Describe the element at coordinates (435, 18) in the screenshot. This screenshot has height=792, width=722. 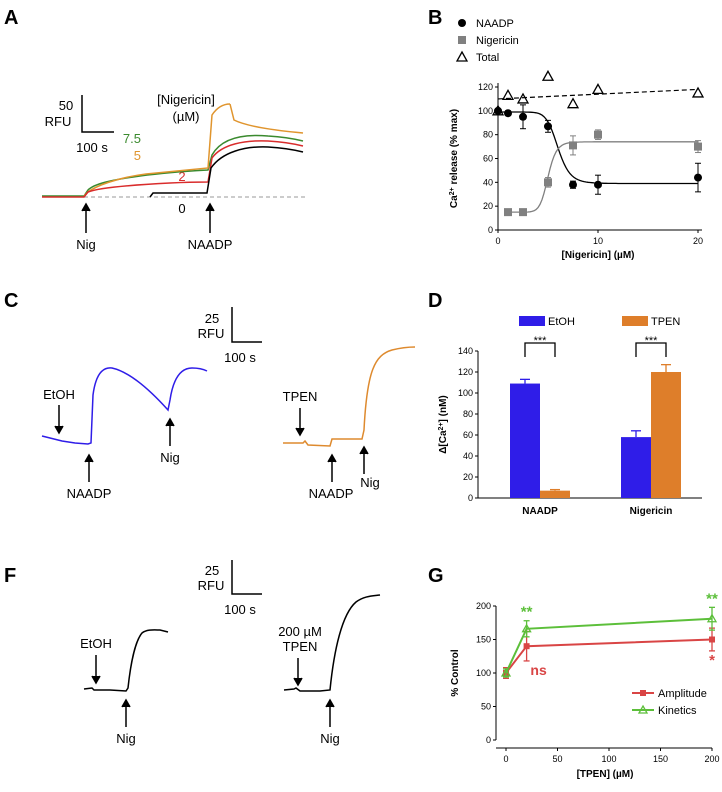
I see `panel-b-label: B` at that location.